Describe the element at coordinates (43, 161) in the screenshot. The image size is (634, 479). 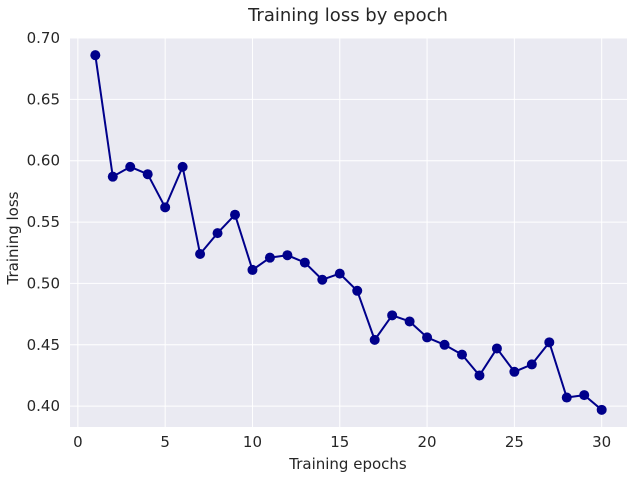
I see `y-tick-label: 0.60` at that location.